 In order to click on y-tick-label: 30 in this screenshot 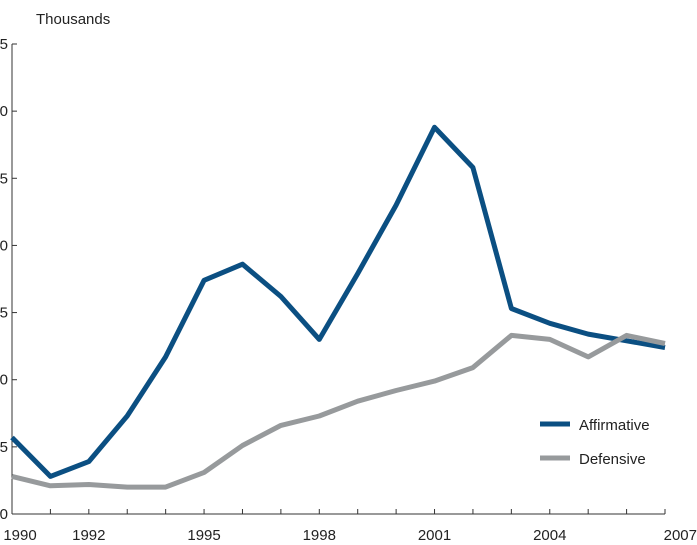, I will do `click(4, 111)`.